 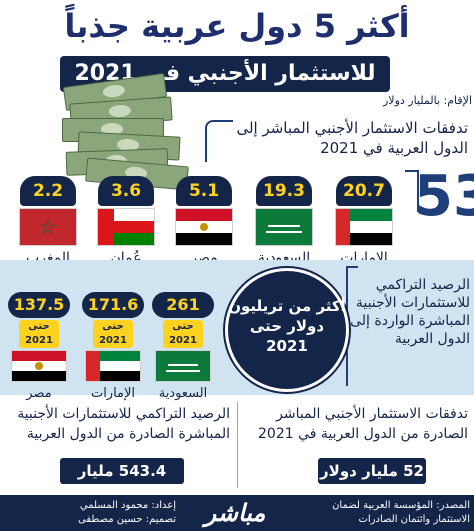 What do you see at coordinates (48, 227) in the screenshot?
I see `morocco-flag-icon: ☆` at bounding box center [48, 227].